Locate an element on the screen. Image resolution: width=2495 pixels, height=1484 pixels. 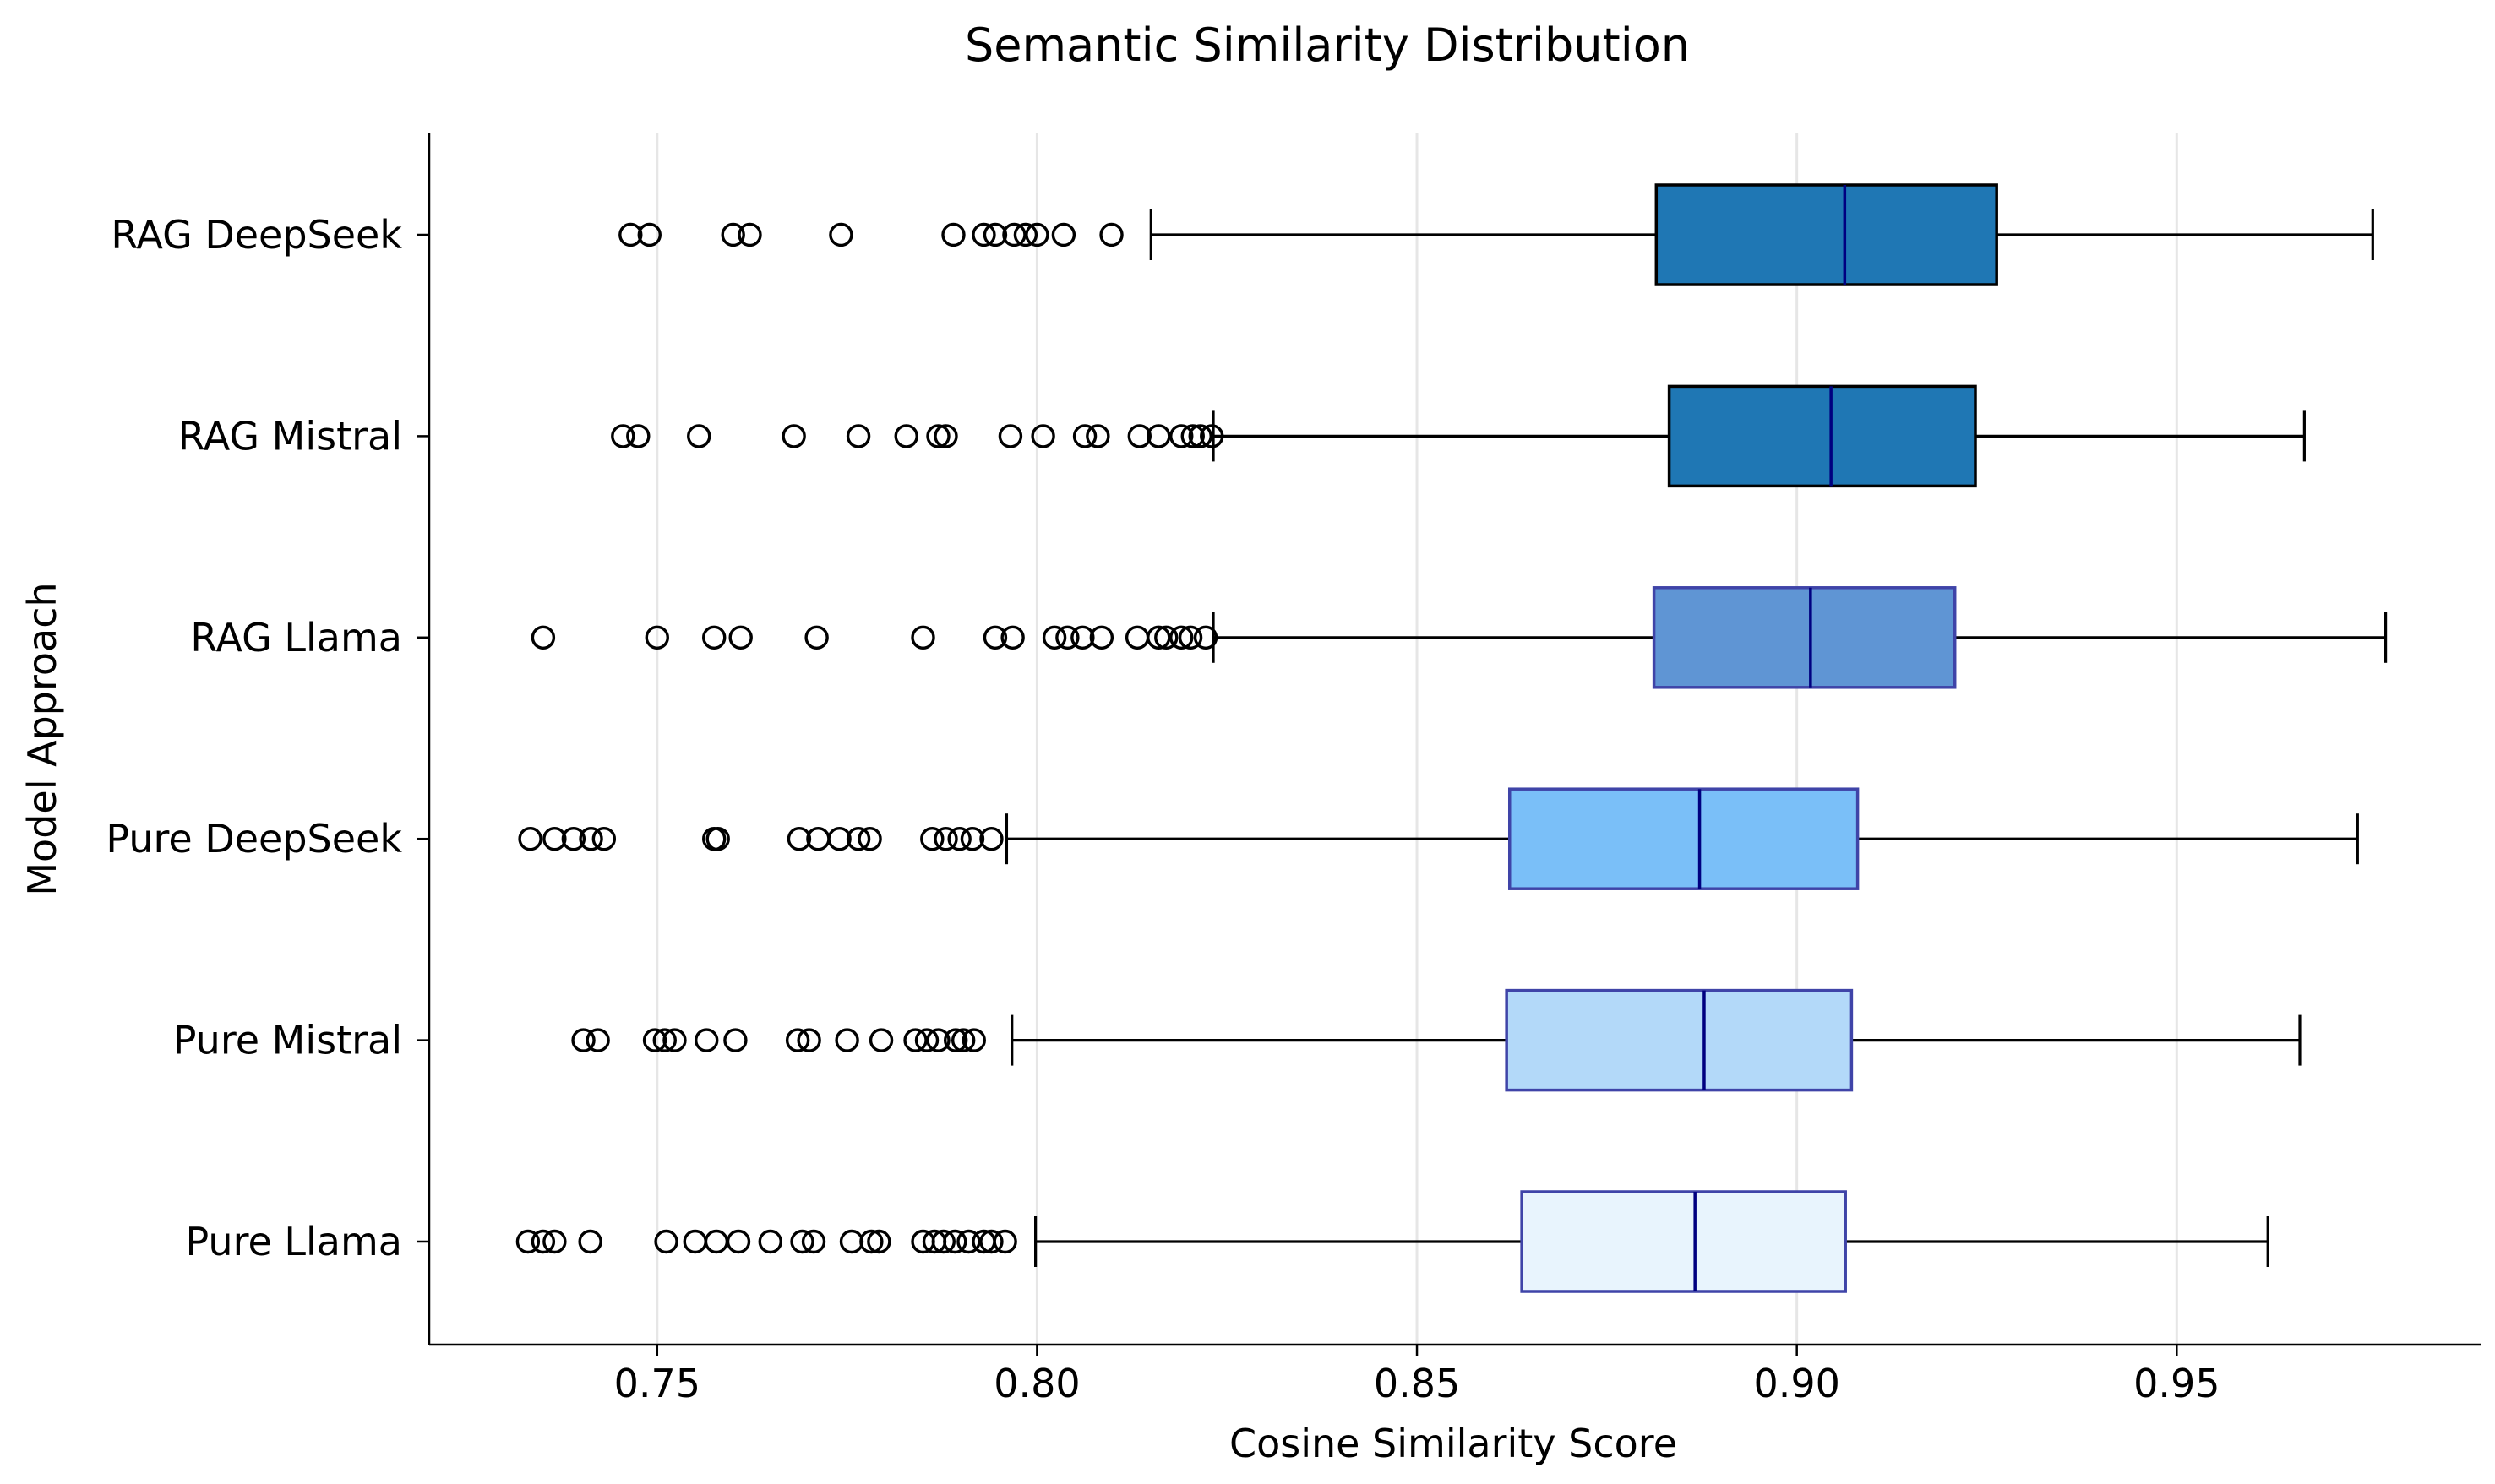
y-tick-label: Pure Llama is located at coordinates (293, 1241).